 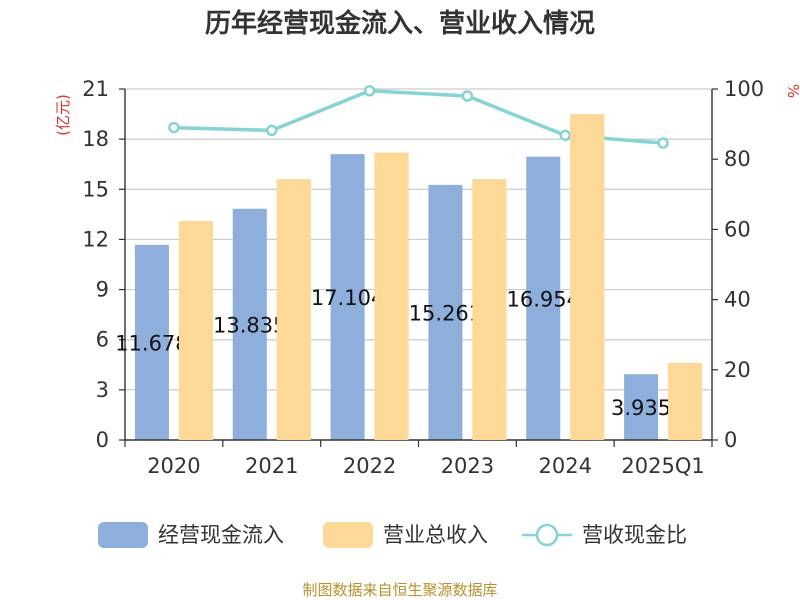 I want to click on left-tick-label: 18, so click(x=95, y=139).